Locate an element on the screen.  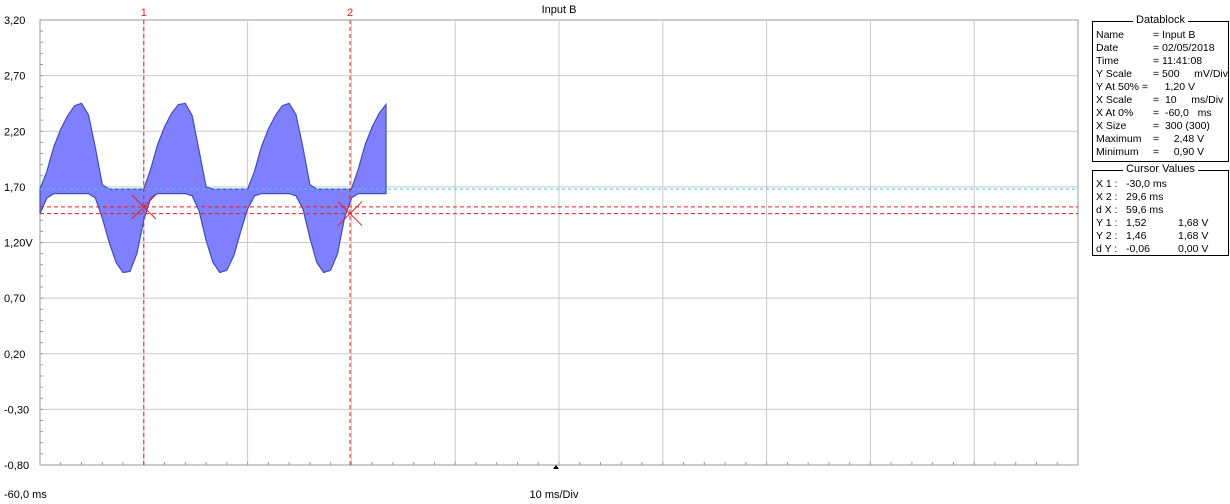
y-tick-label: 1,20V is located at coordinates (18, 244).